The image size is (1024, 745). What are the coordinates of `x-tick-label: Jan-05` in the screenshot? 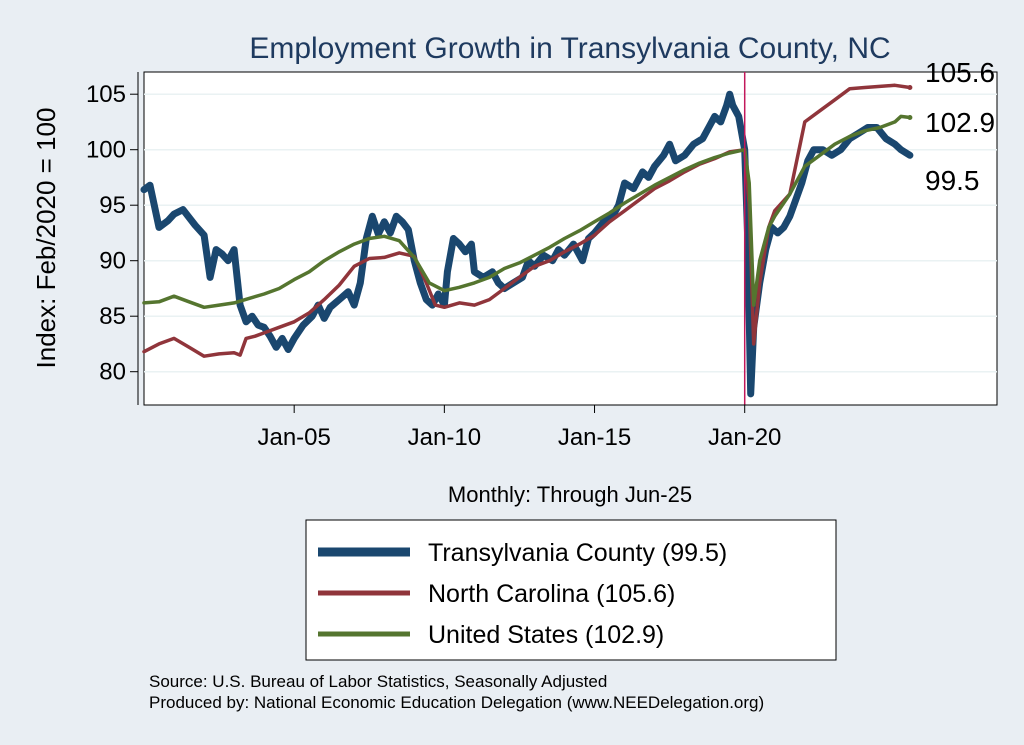 It's located at (293, 437).